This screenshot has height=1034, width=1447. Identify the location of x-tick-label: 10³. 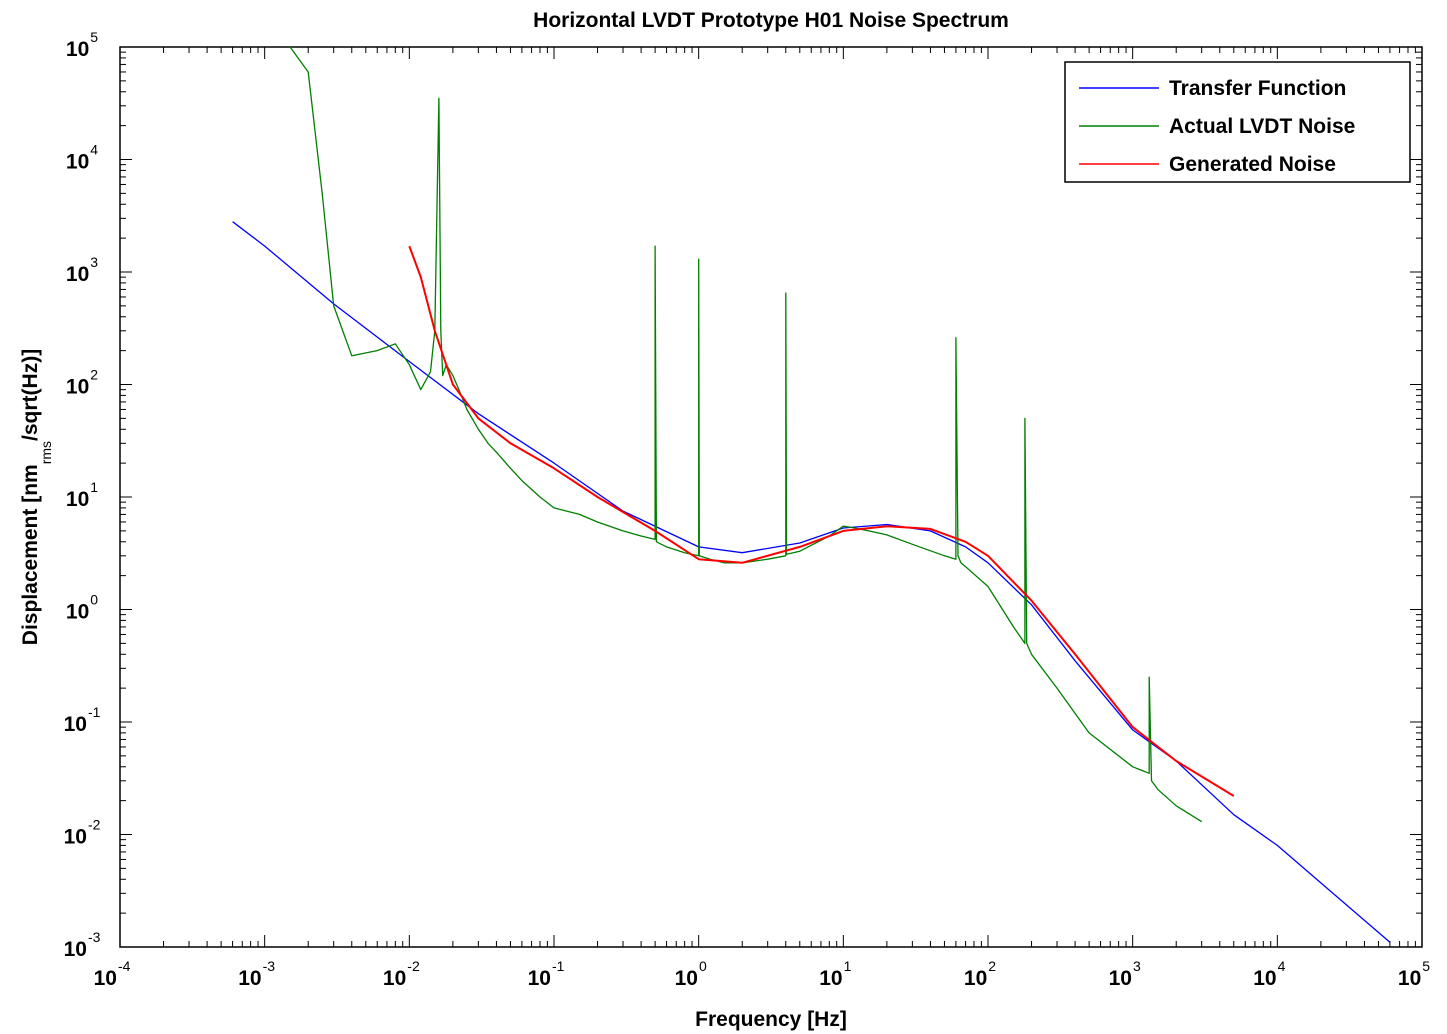
(1125, 974).